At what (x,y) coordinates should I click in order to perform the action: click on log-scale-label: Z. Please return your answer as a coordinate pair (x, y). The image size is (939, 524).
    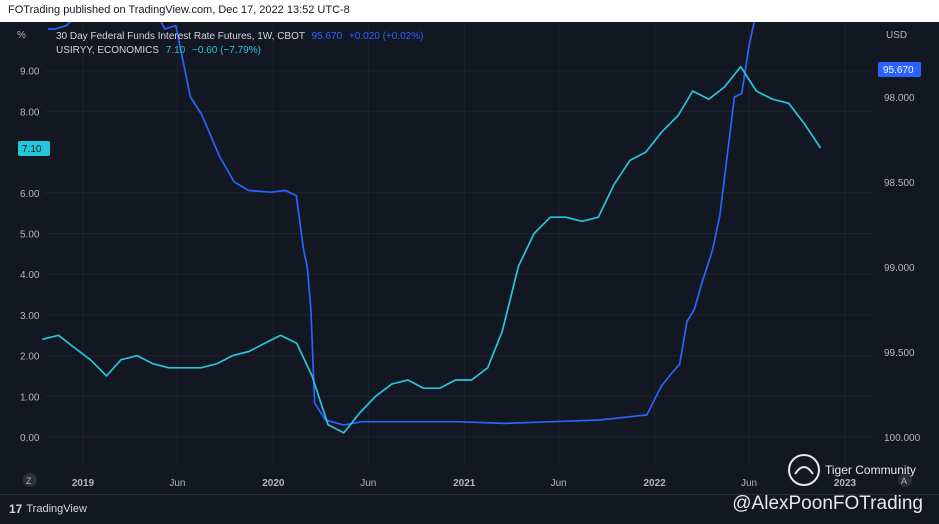
    Looking at the image, I should click on (29, 481).